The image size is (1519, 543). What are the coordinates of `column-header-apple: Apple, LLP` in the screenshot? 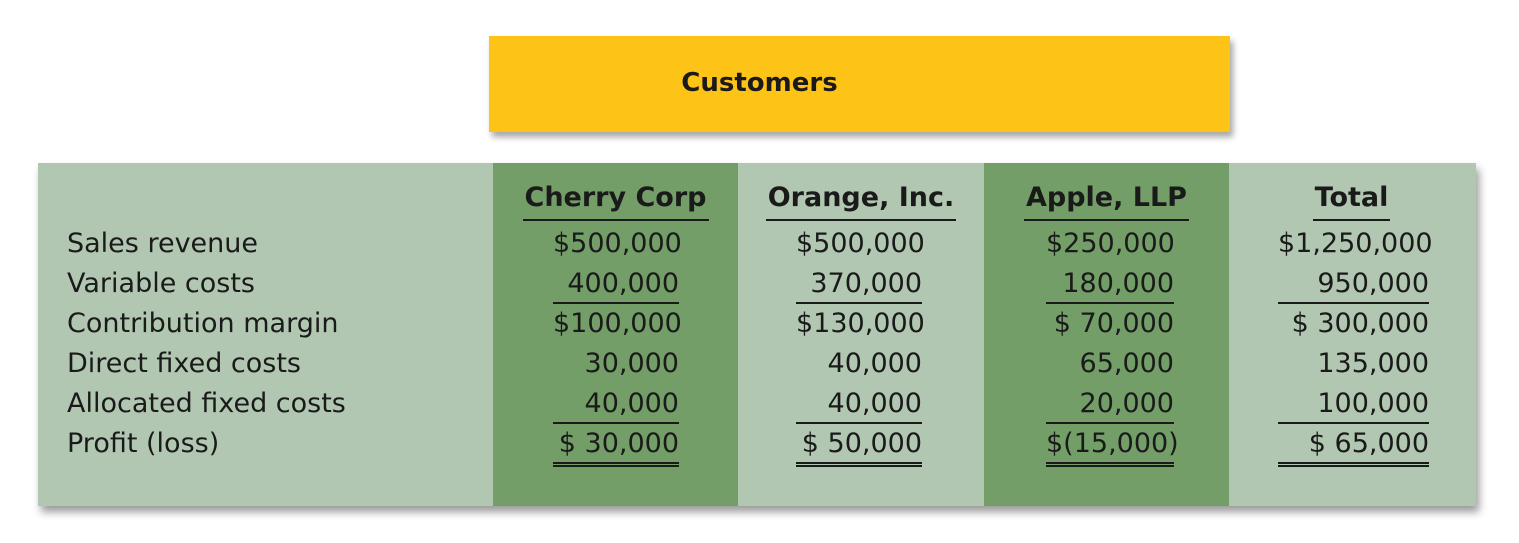 It's located at (1106, 200).